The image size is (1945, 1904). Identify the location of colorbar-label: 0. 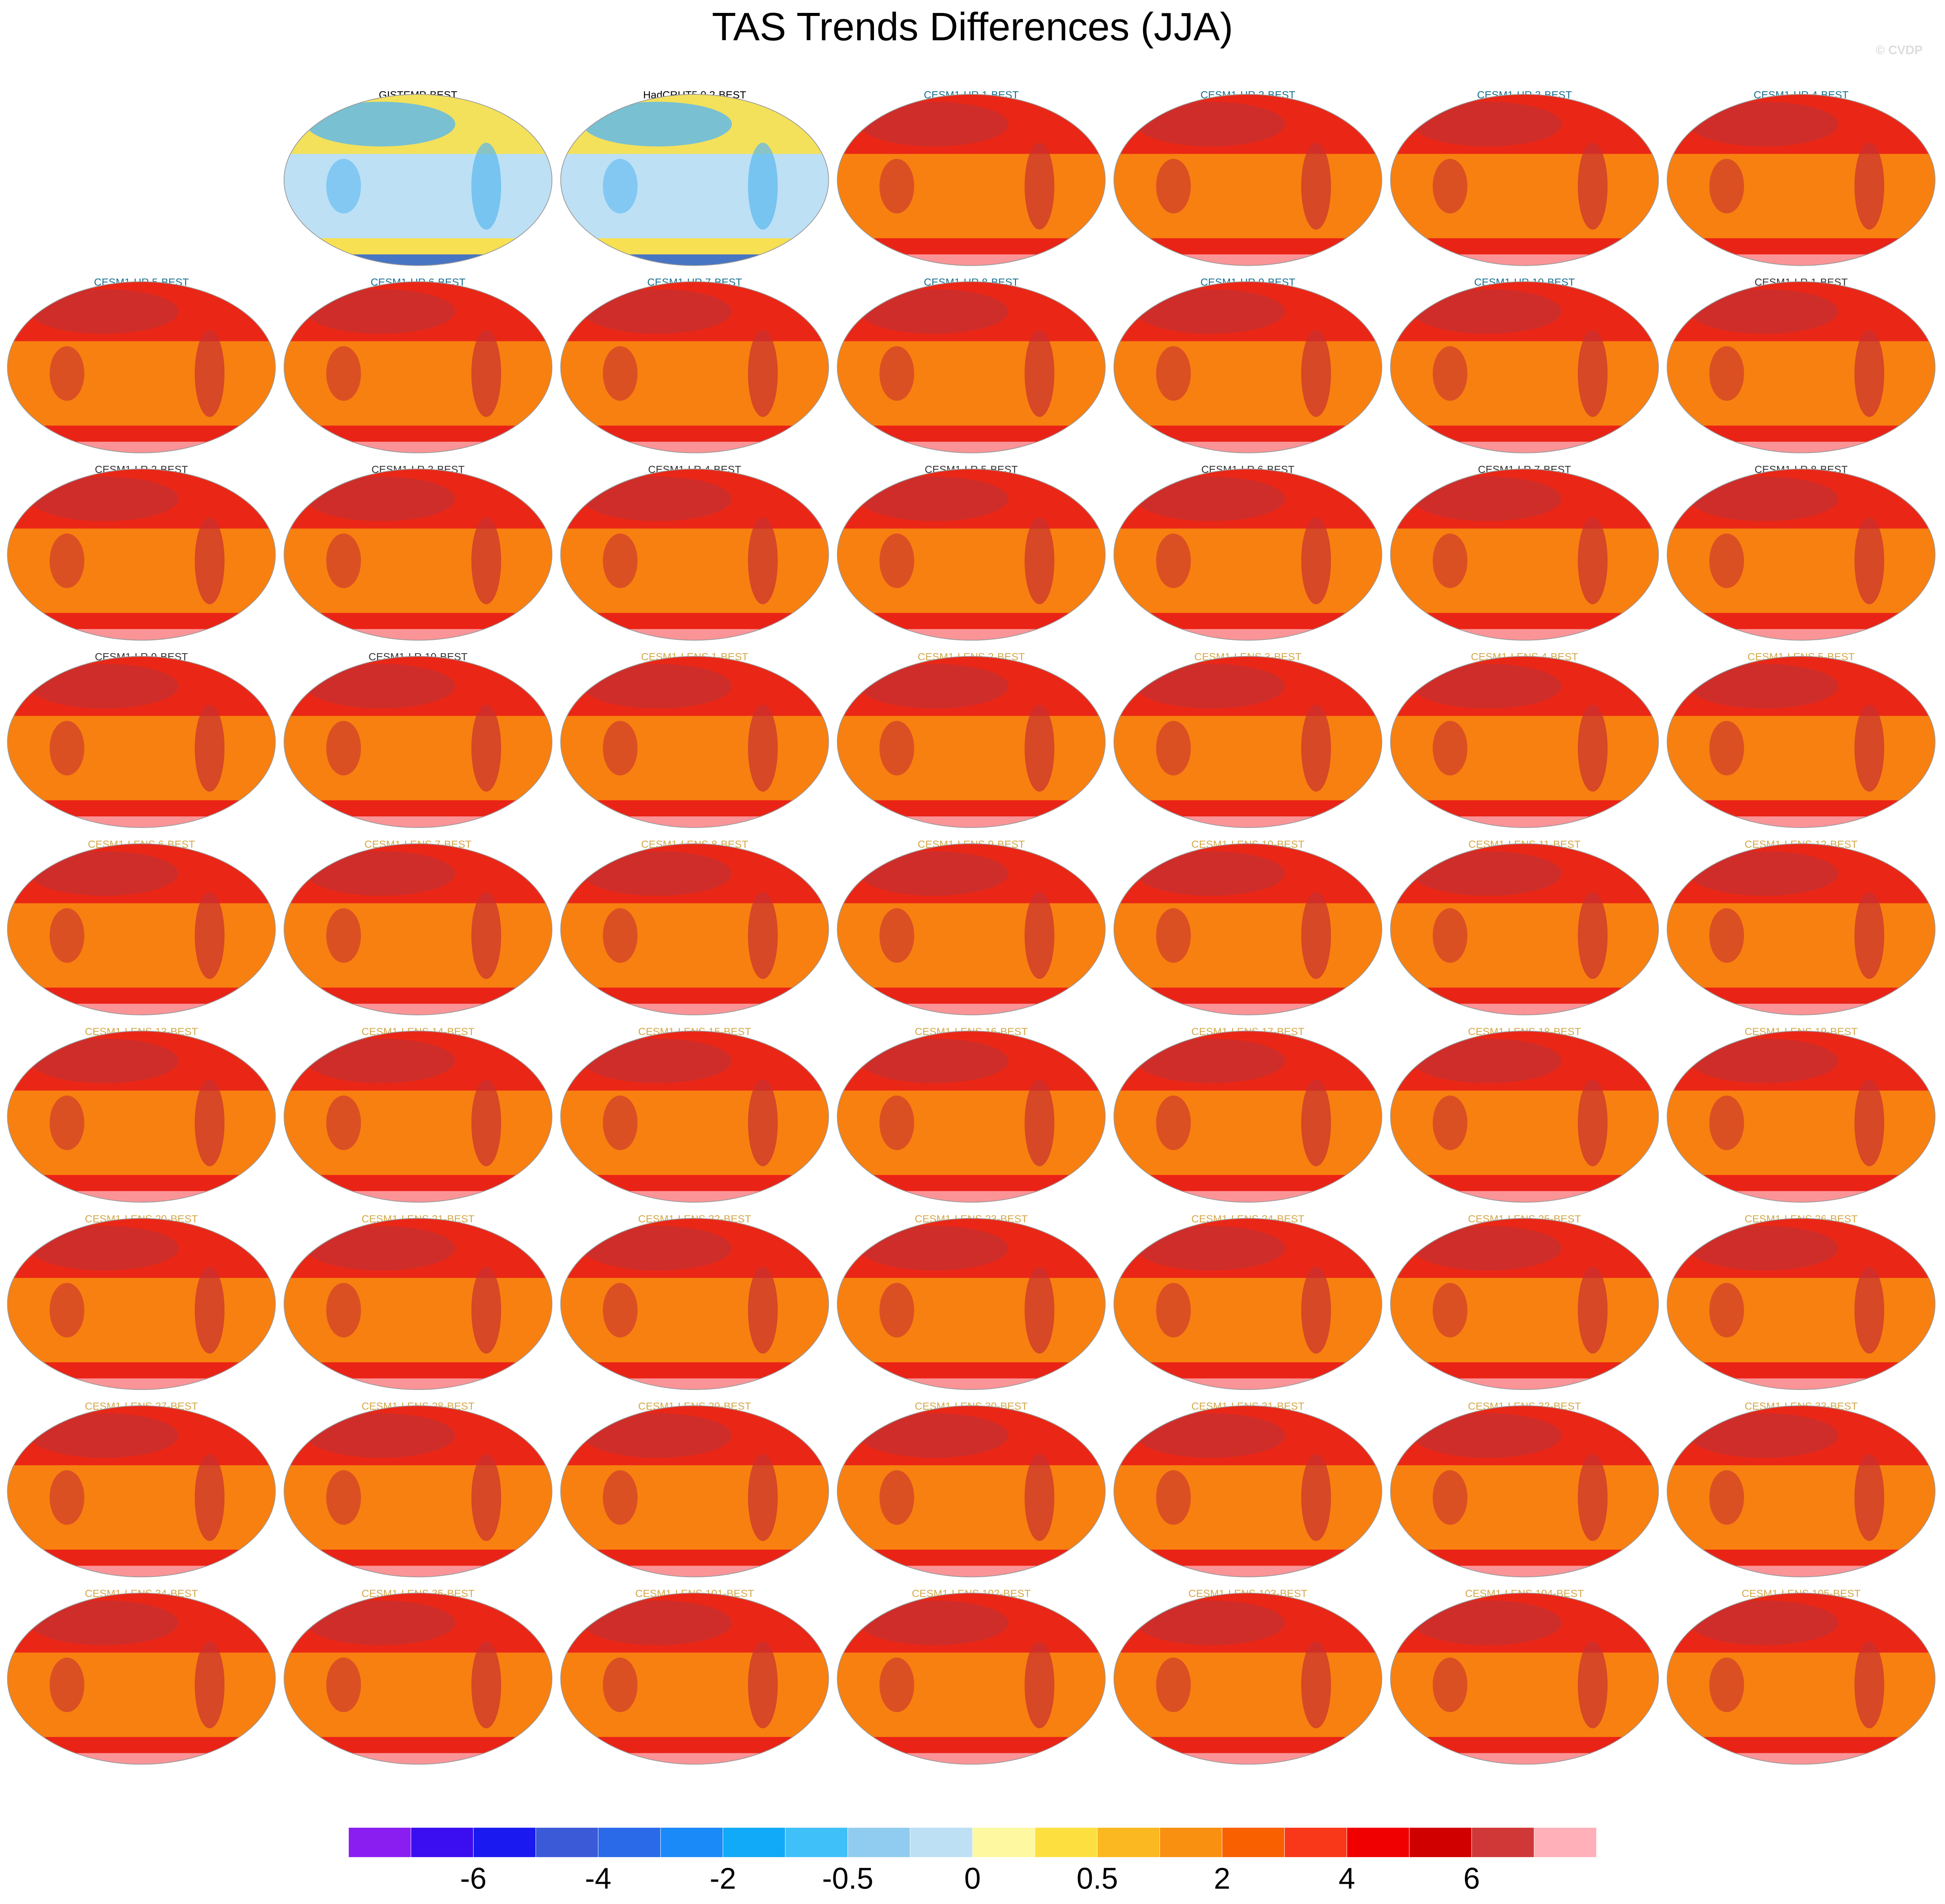
(972, 1879).